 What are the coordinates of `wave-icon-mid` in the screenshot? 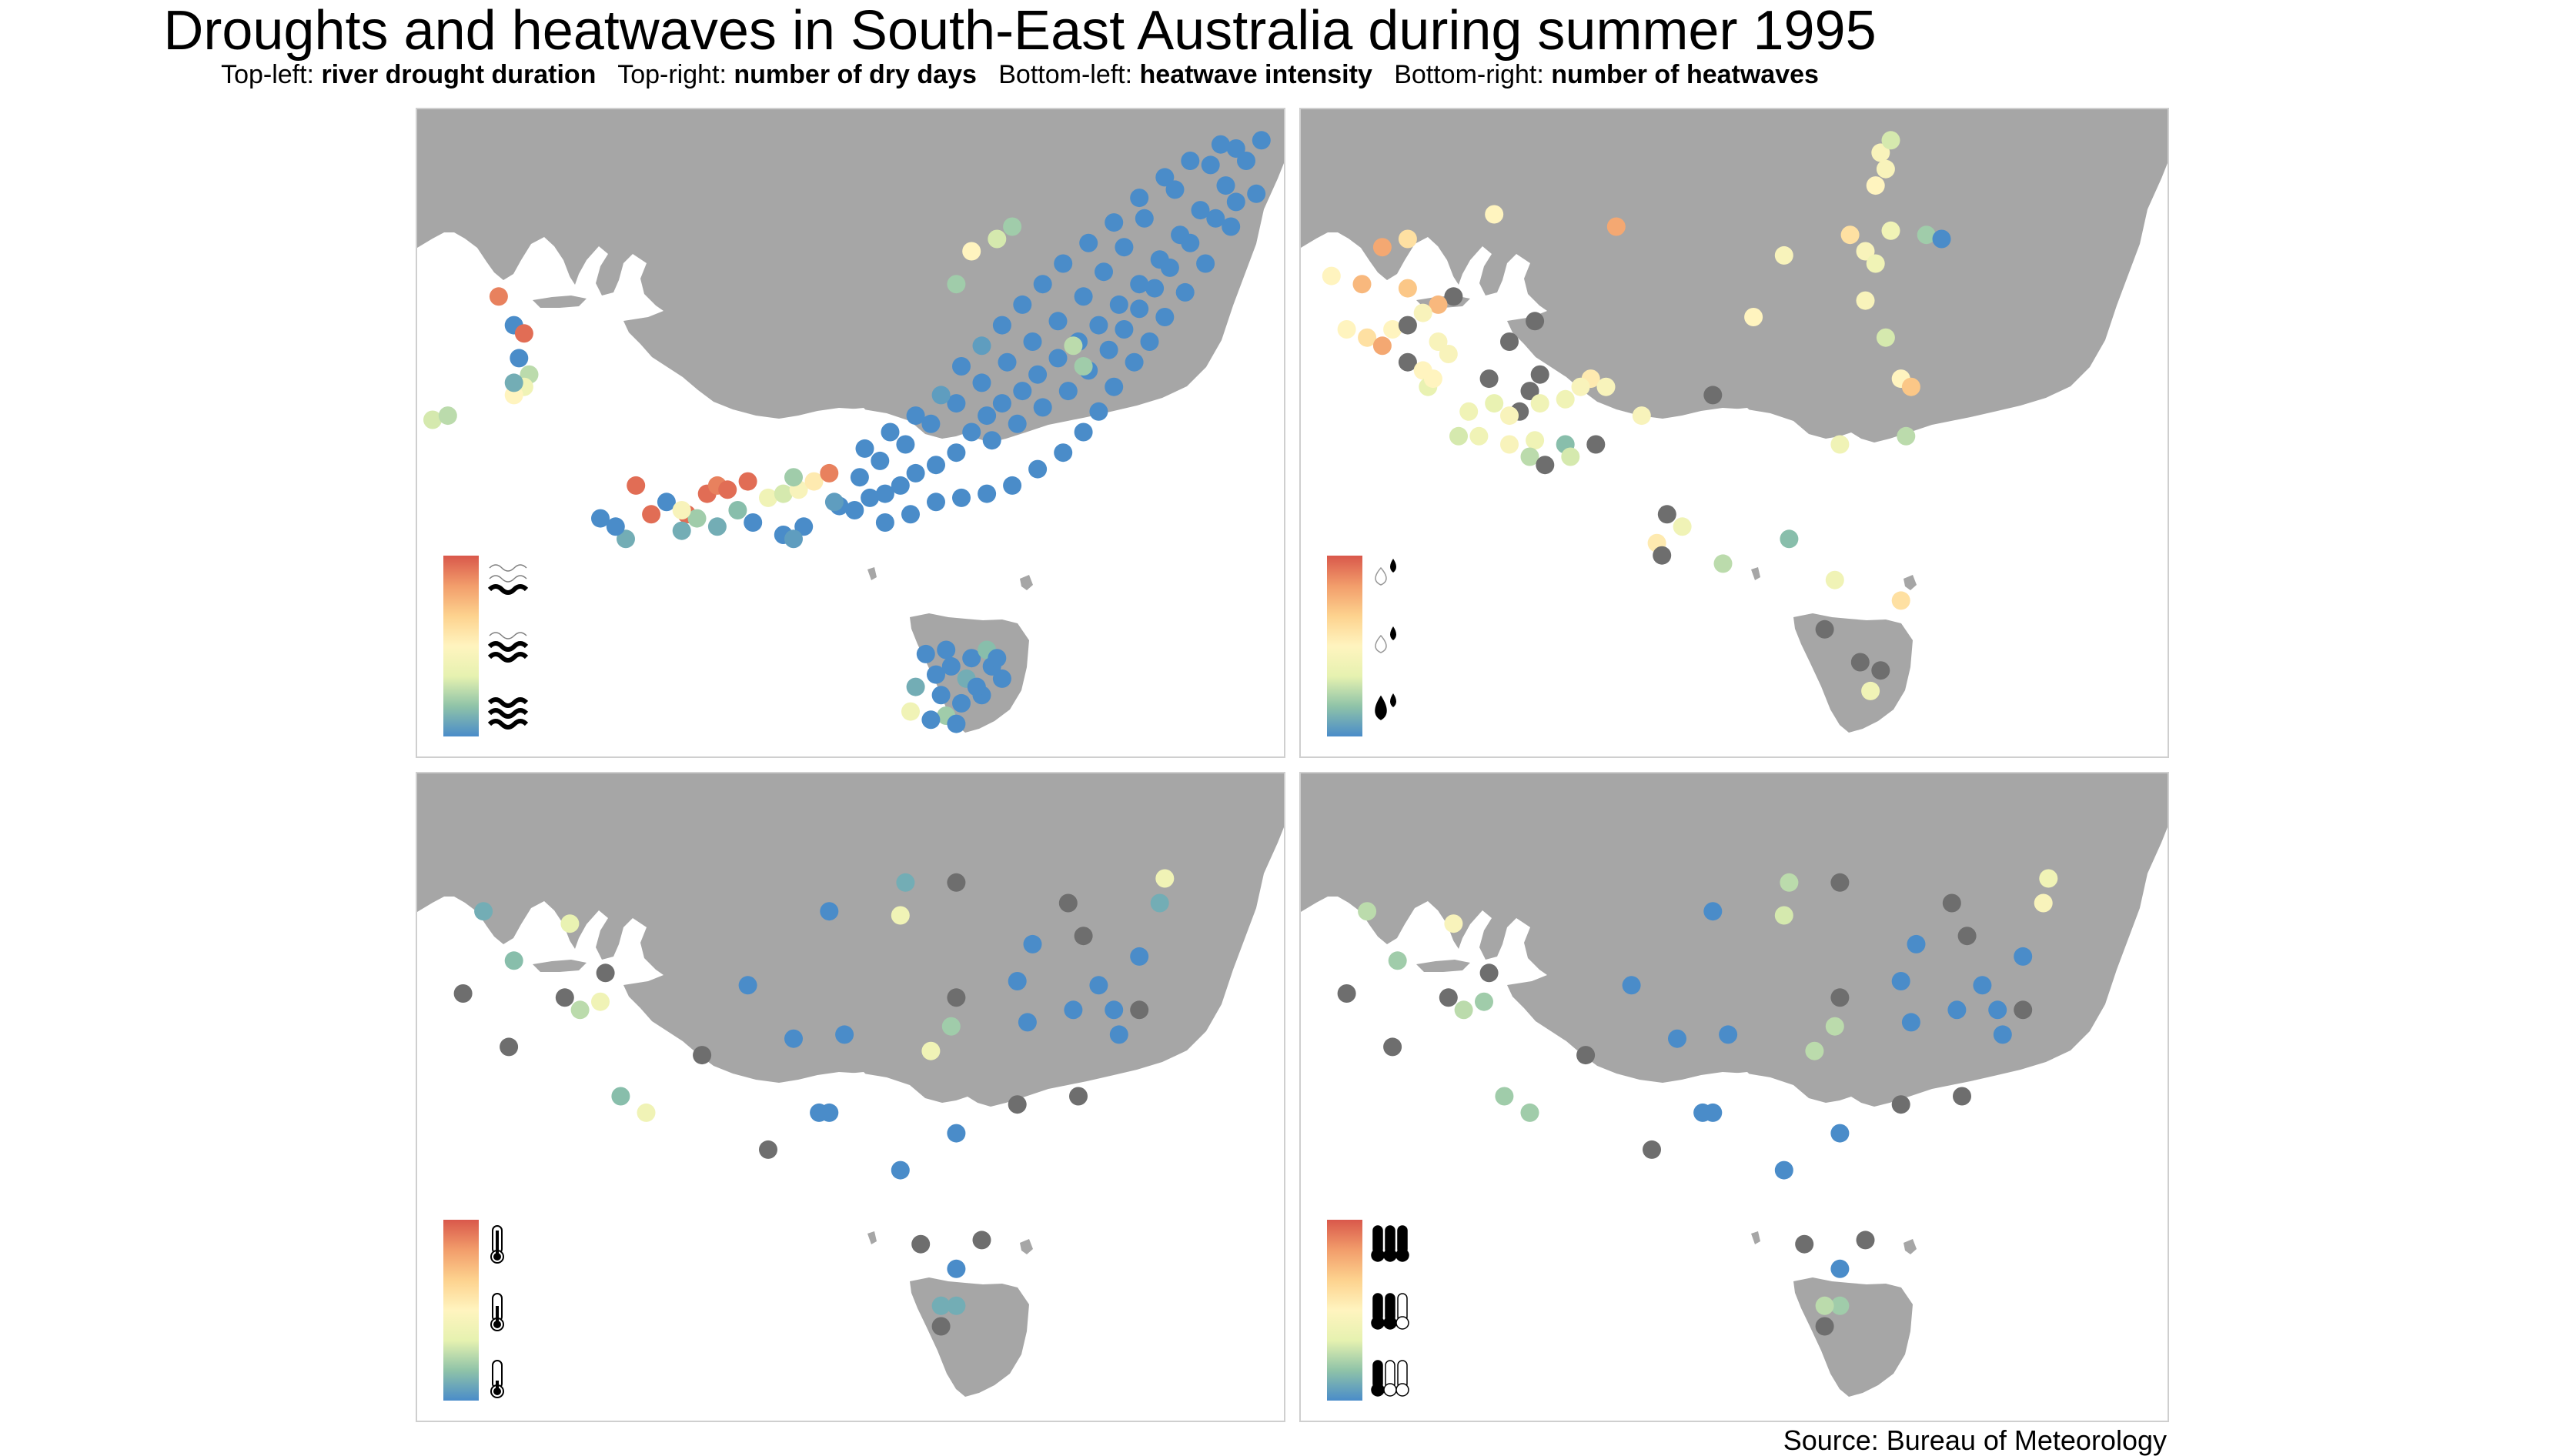 It's located at (508, 648).